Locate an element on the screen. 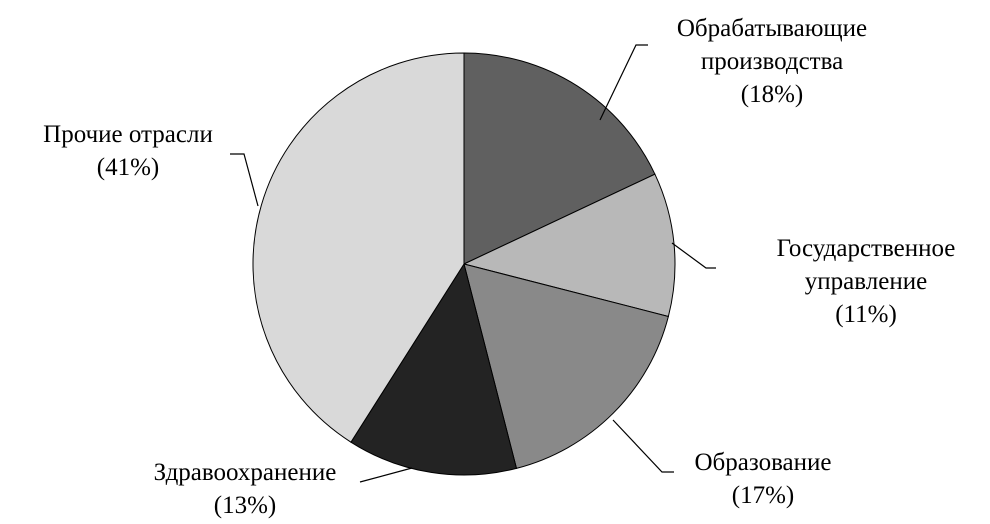 This screenshot has width=990, height=524. category-label: Обрабатывающие производства is located at coordinates (772, 45).